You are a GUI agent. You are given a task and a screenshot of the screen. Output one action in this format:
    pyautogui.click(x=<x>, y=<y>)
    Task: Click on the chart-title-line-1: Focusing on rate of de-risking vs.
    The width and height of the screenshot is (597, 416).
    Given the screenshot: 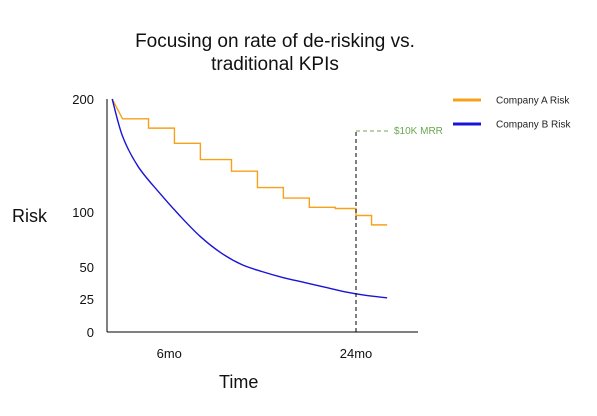 What is the action you would take?
    pyautogui.click(x=275, y=41)
    